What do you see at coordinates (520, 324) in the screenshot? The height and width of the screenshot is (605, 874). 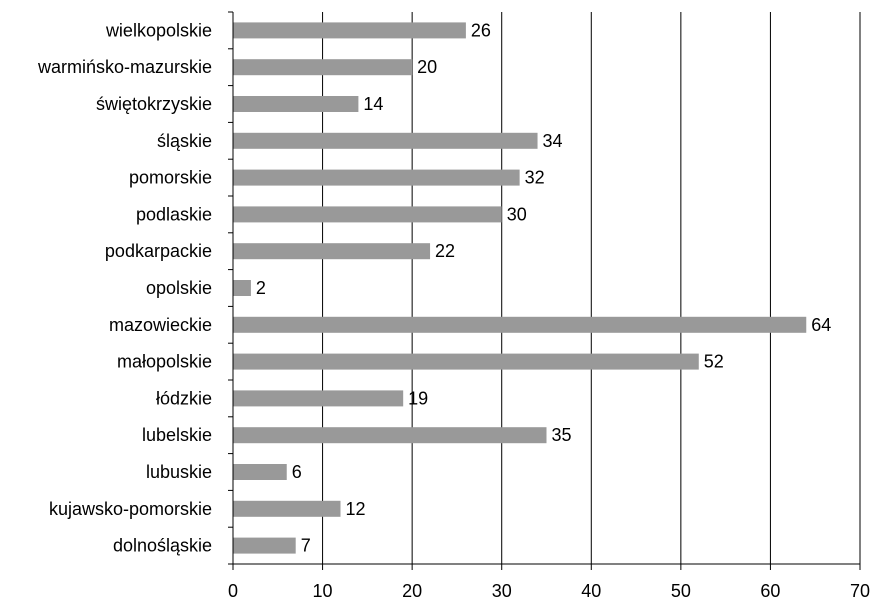 I see `bar-mazowieckie` at bounding box center [520, 324].